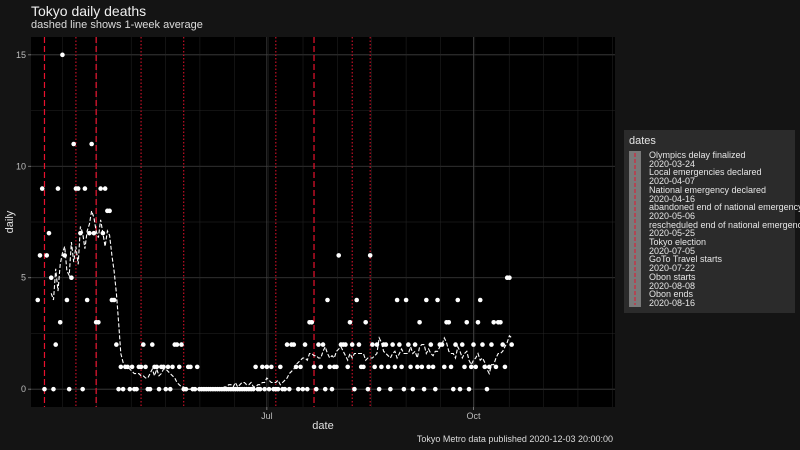 This screenshot has width=800, height=450. I want to click on legend-entry-label: Obon ends, so click(671, 294).